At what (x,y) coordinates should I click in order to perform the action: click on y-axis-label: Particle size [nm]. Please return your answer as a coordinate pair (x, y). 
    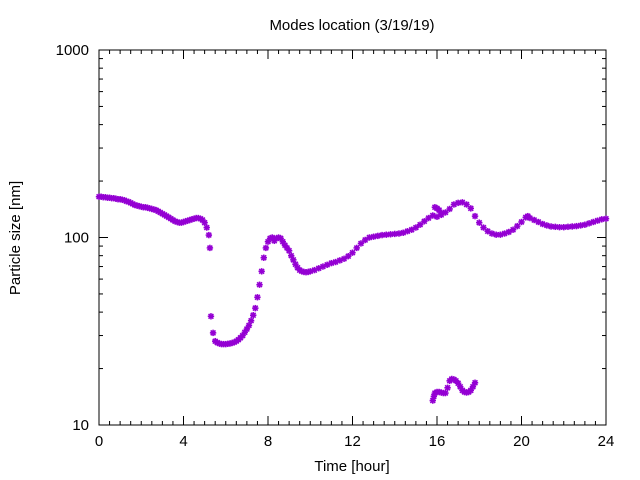
    Looking at the image, I should click on (15, 238).